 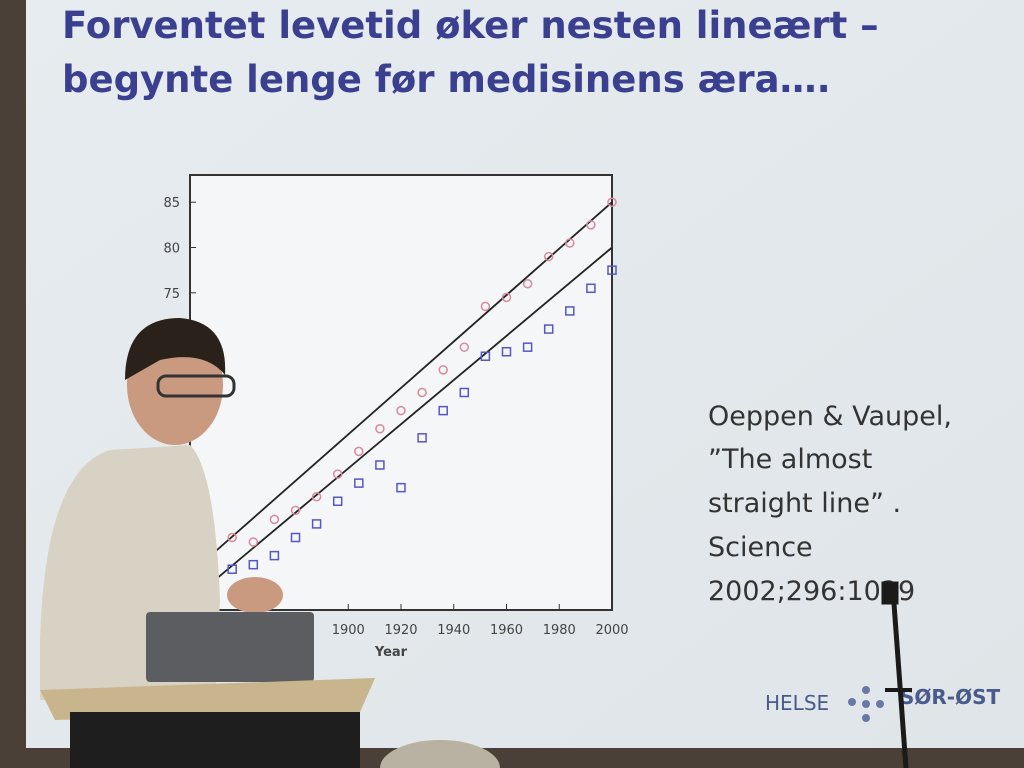 I want to click on audience-head, so click(x=440, y=754).